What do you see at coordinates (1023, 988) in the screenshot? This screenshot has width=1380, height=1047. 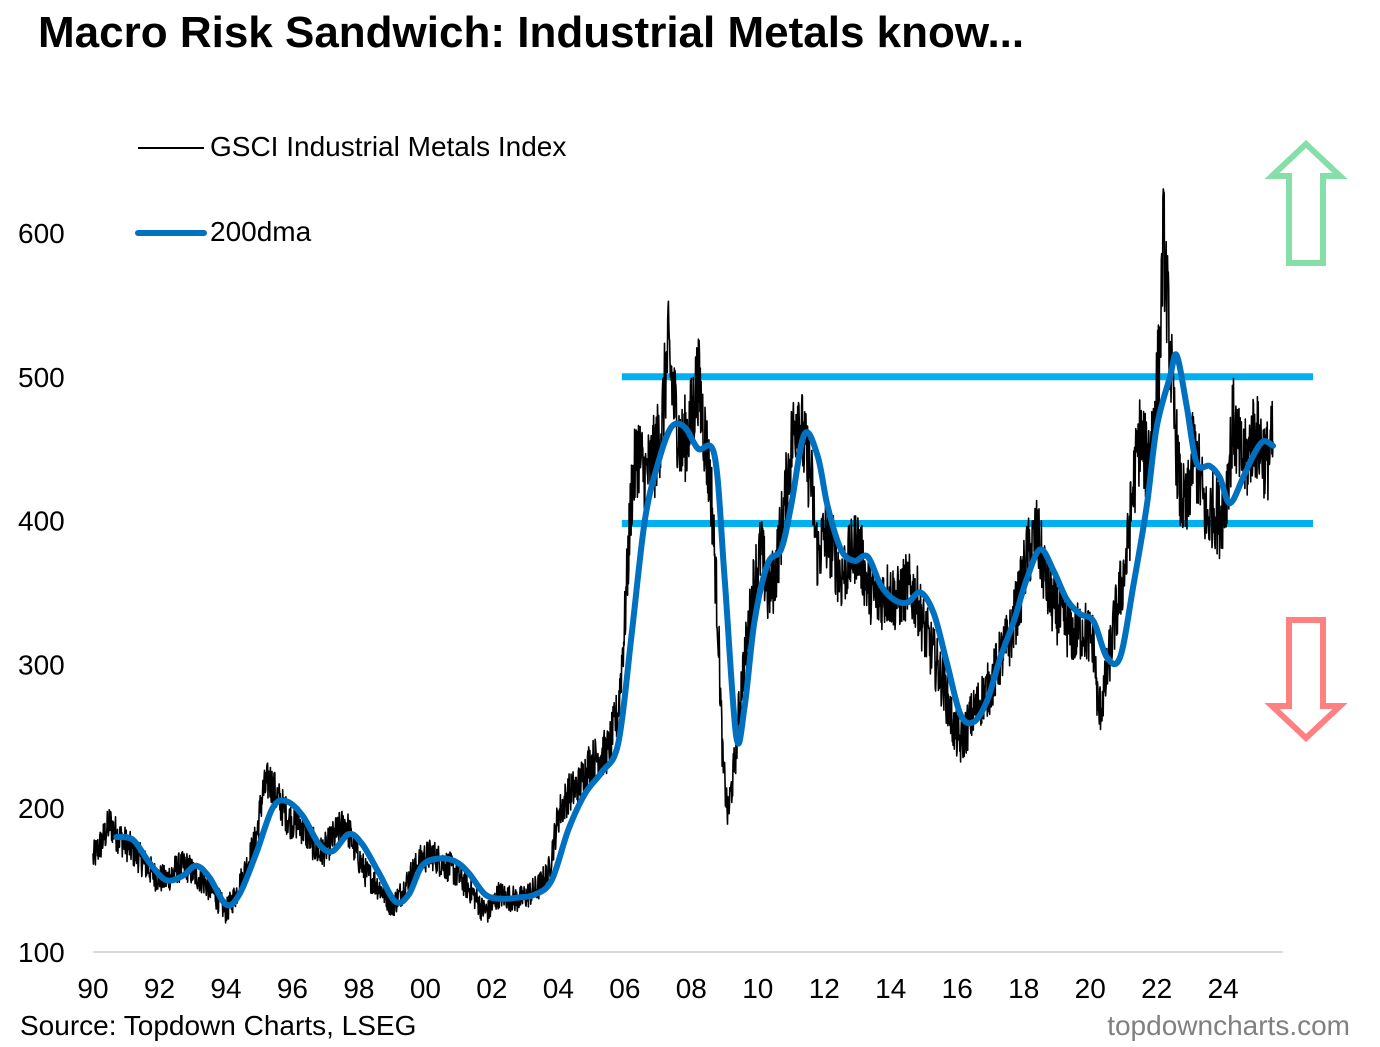 I see `x-tick-label: 18` at bounding box center [1023, 988].